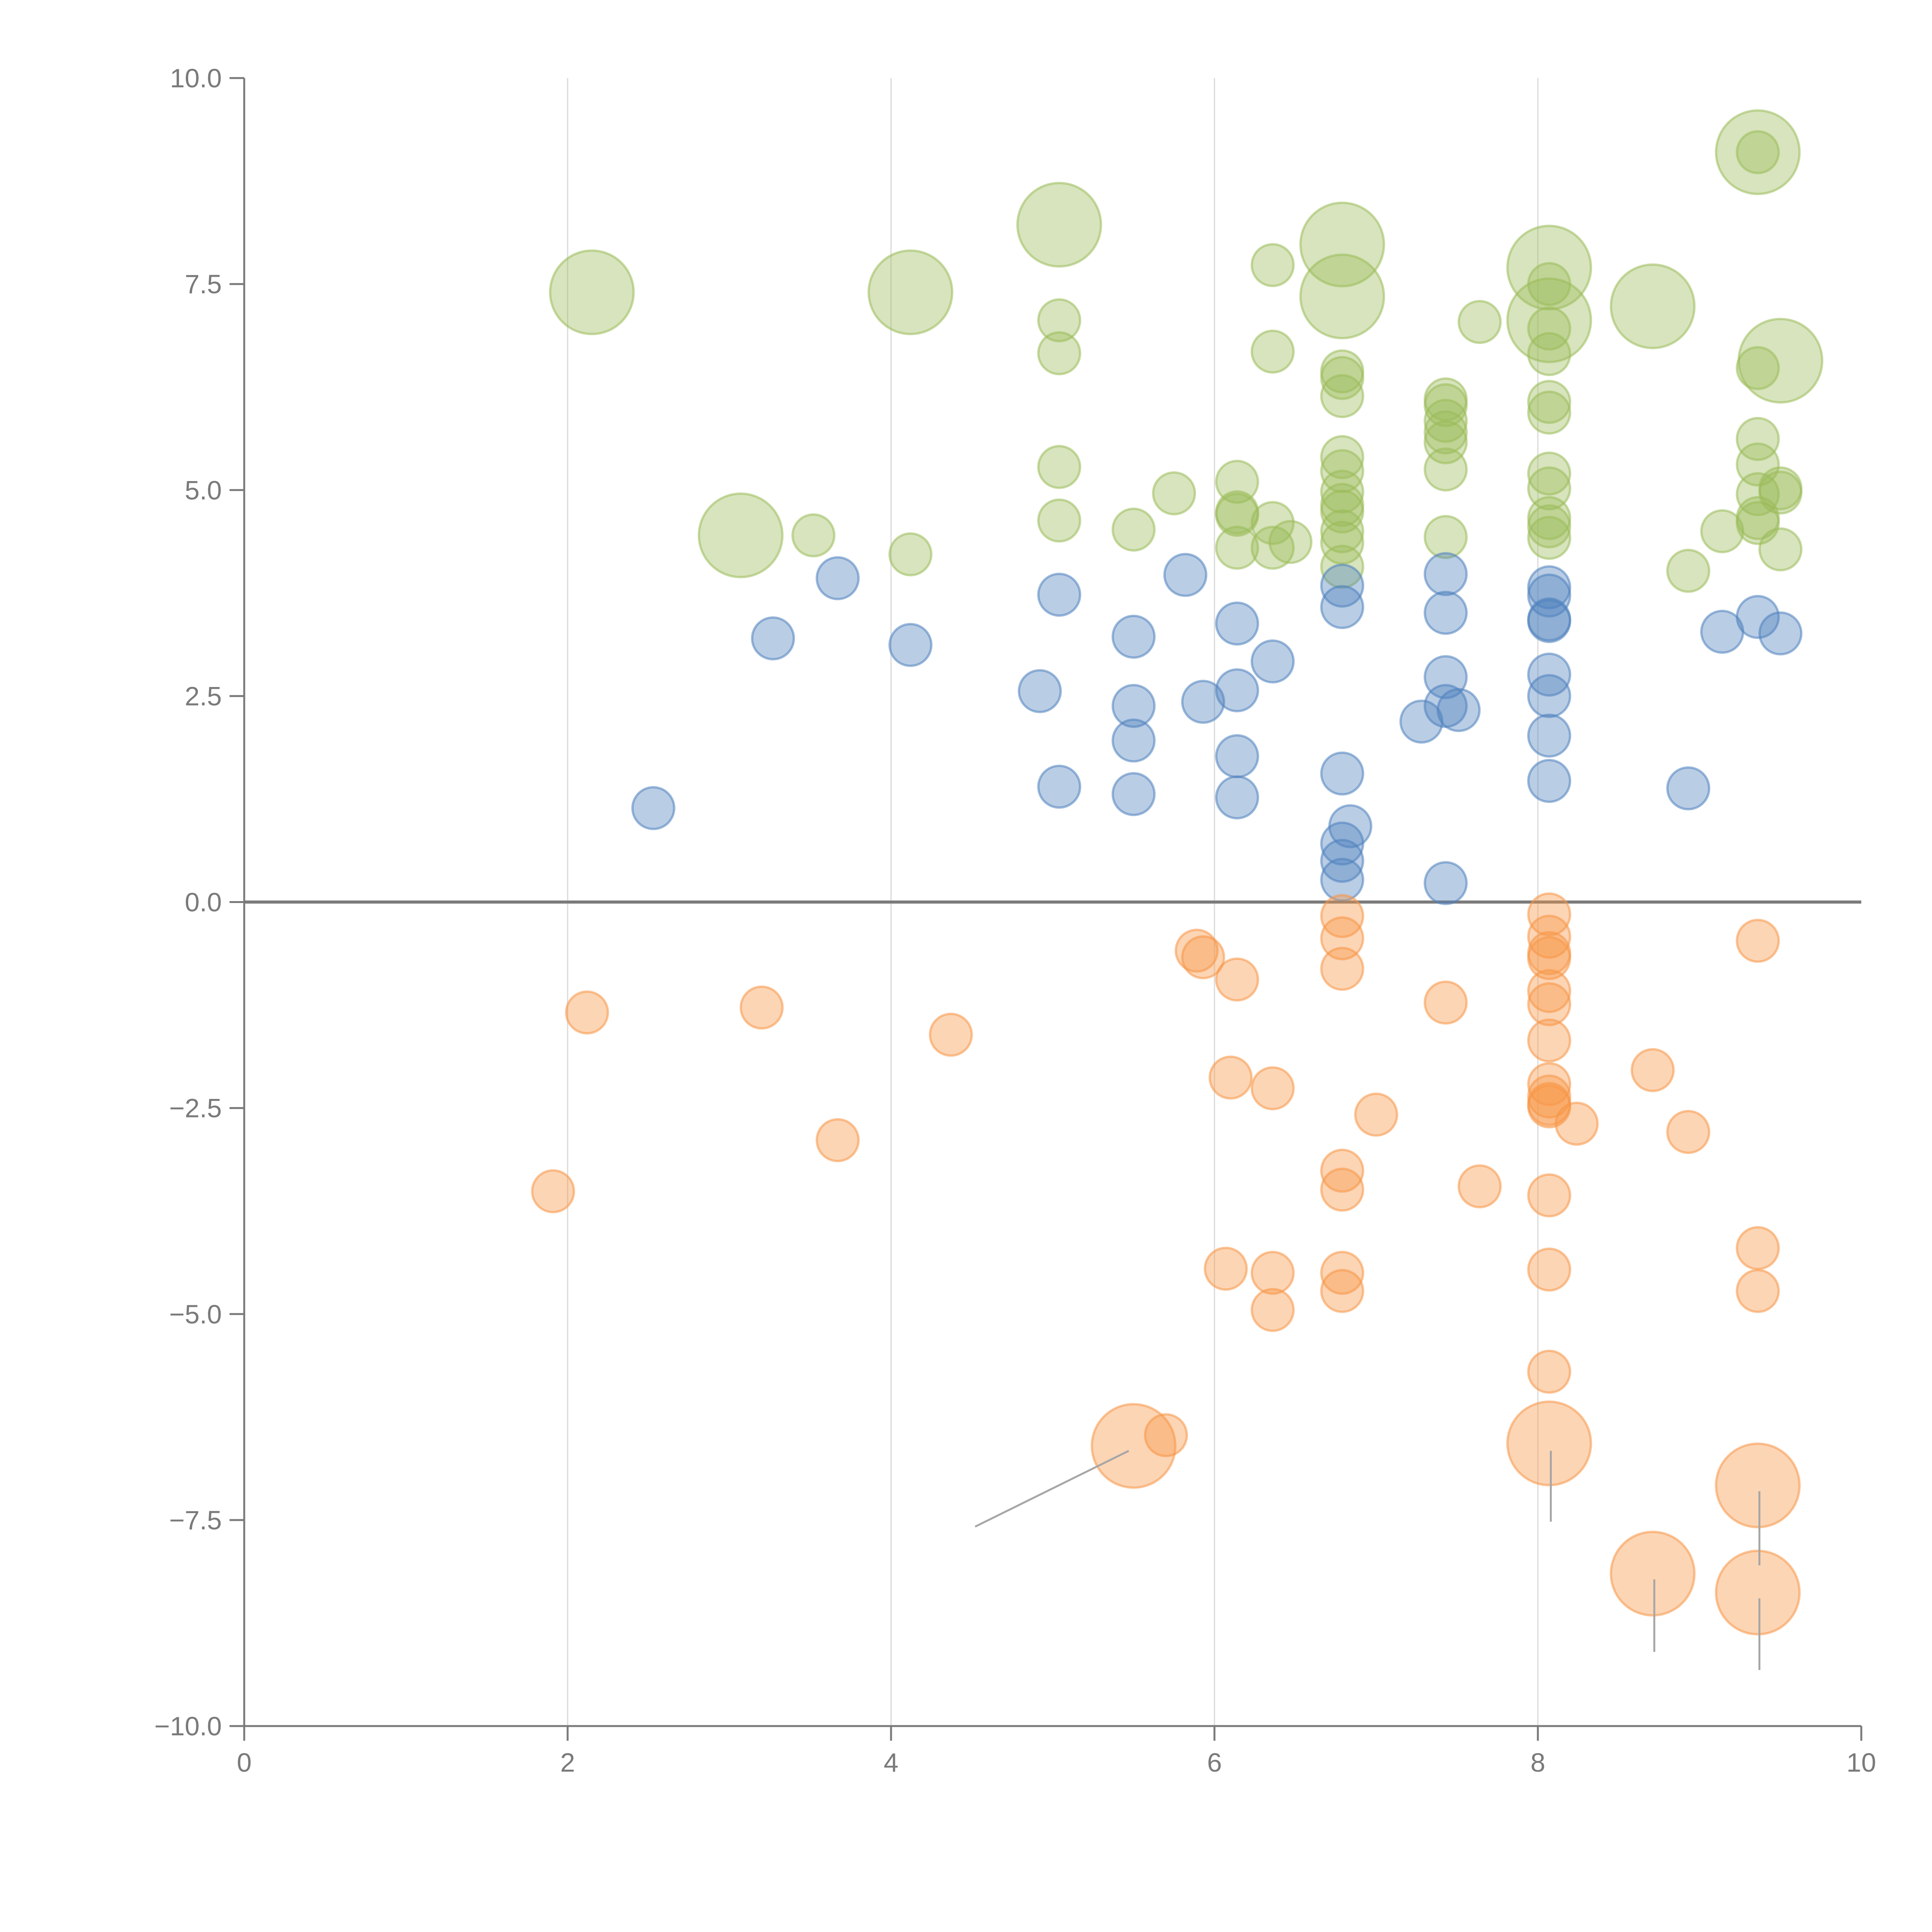  What do you see at coordinates (188, 1726) in the screenshot?
I see `y-tick-label: −10.0` at bounding box center [188, 1726].